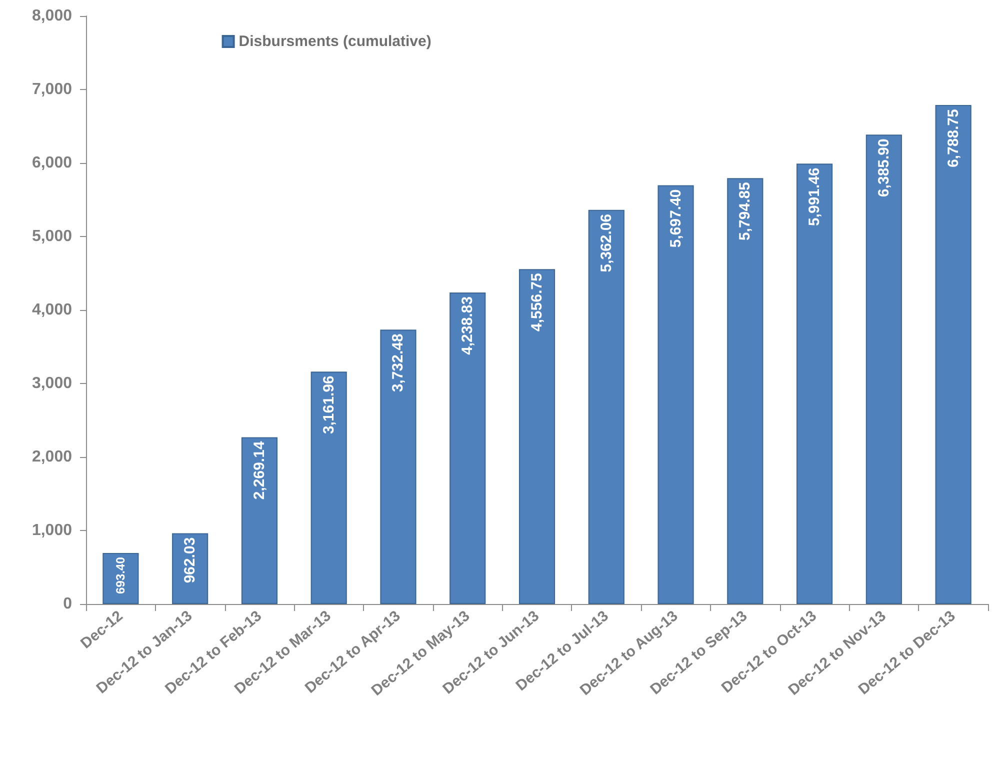 This screenshot has height=761, width=994. Describe the element at coordinates (52, 310) in the screenshot. I see `y-tick-label: 4,000` at that location.